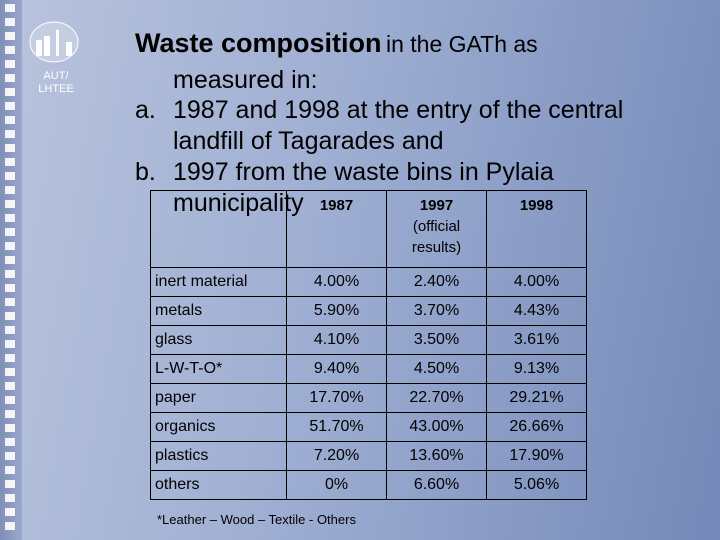  I want to click on logo-line: AUT/, so click(56, 76).